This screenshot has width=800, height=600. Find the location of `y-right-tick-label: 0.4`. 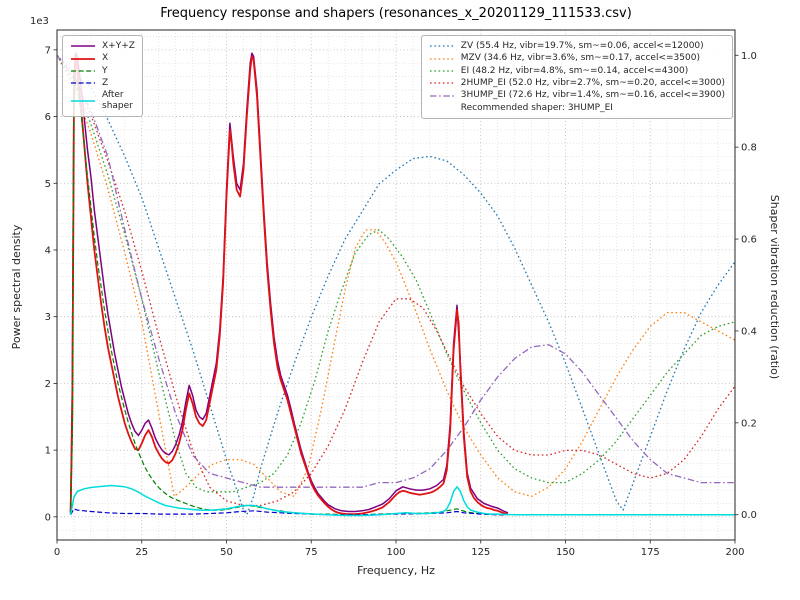

y-right-tick-label: 0.4 is located at coordinates (749, 331).